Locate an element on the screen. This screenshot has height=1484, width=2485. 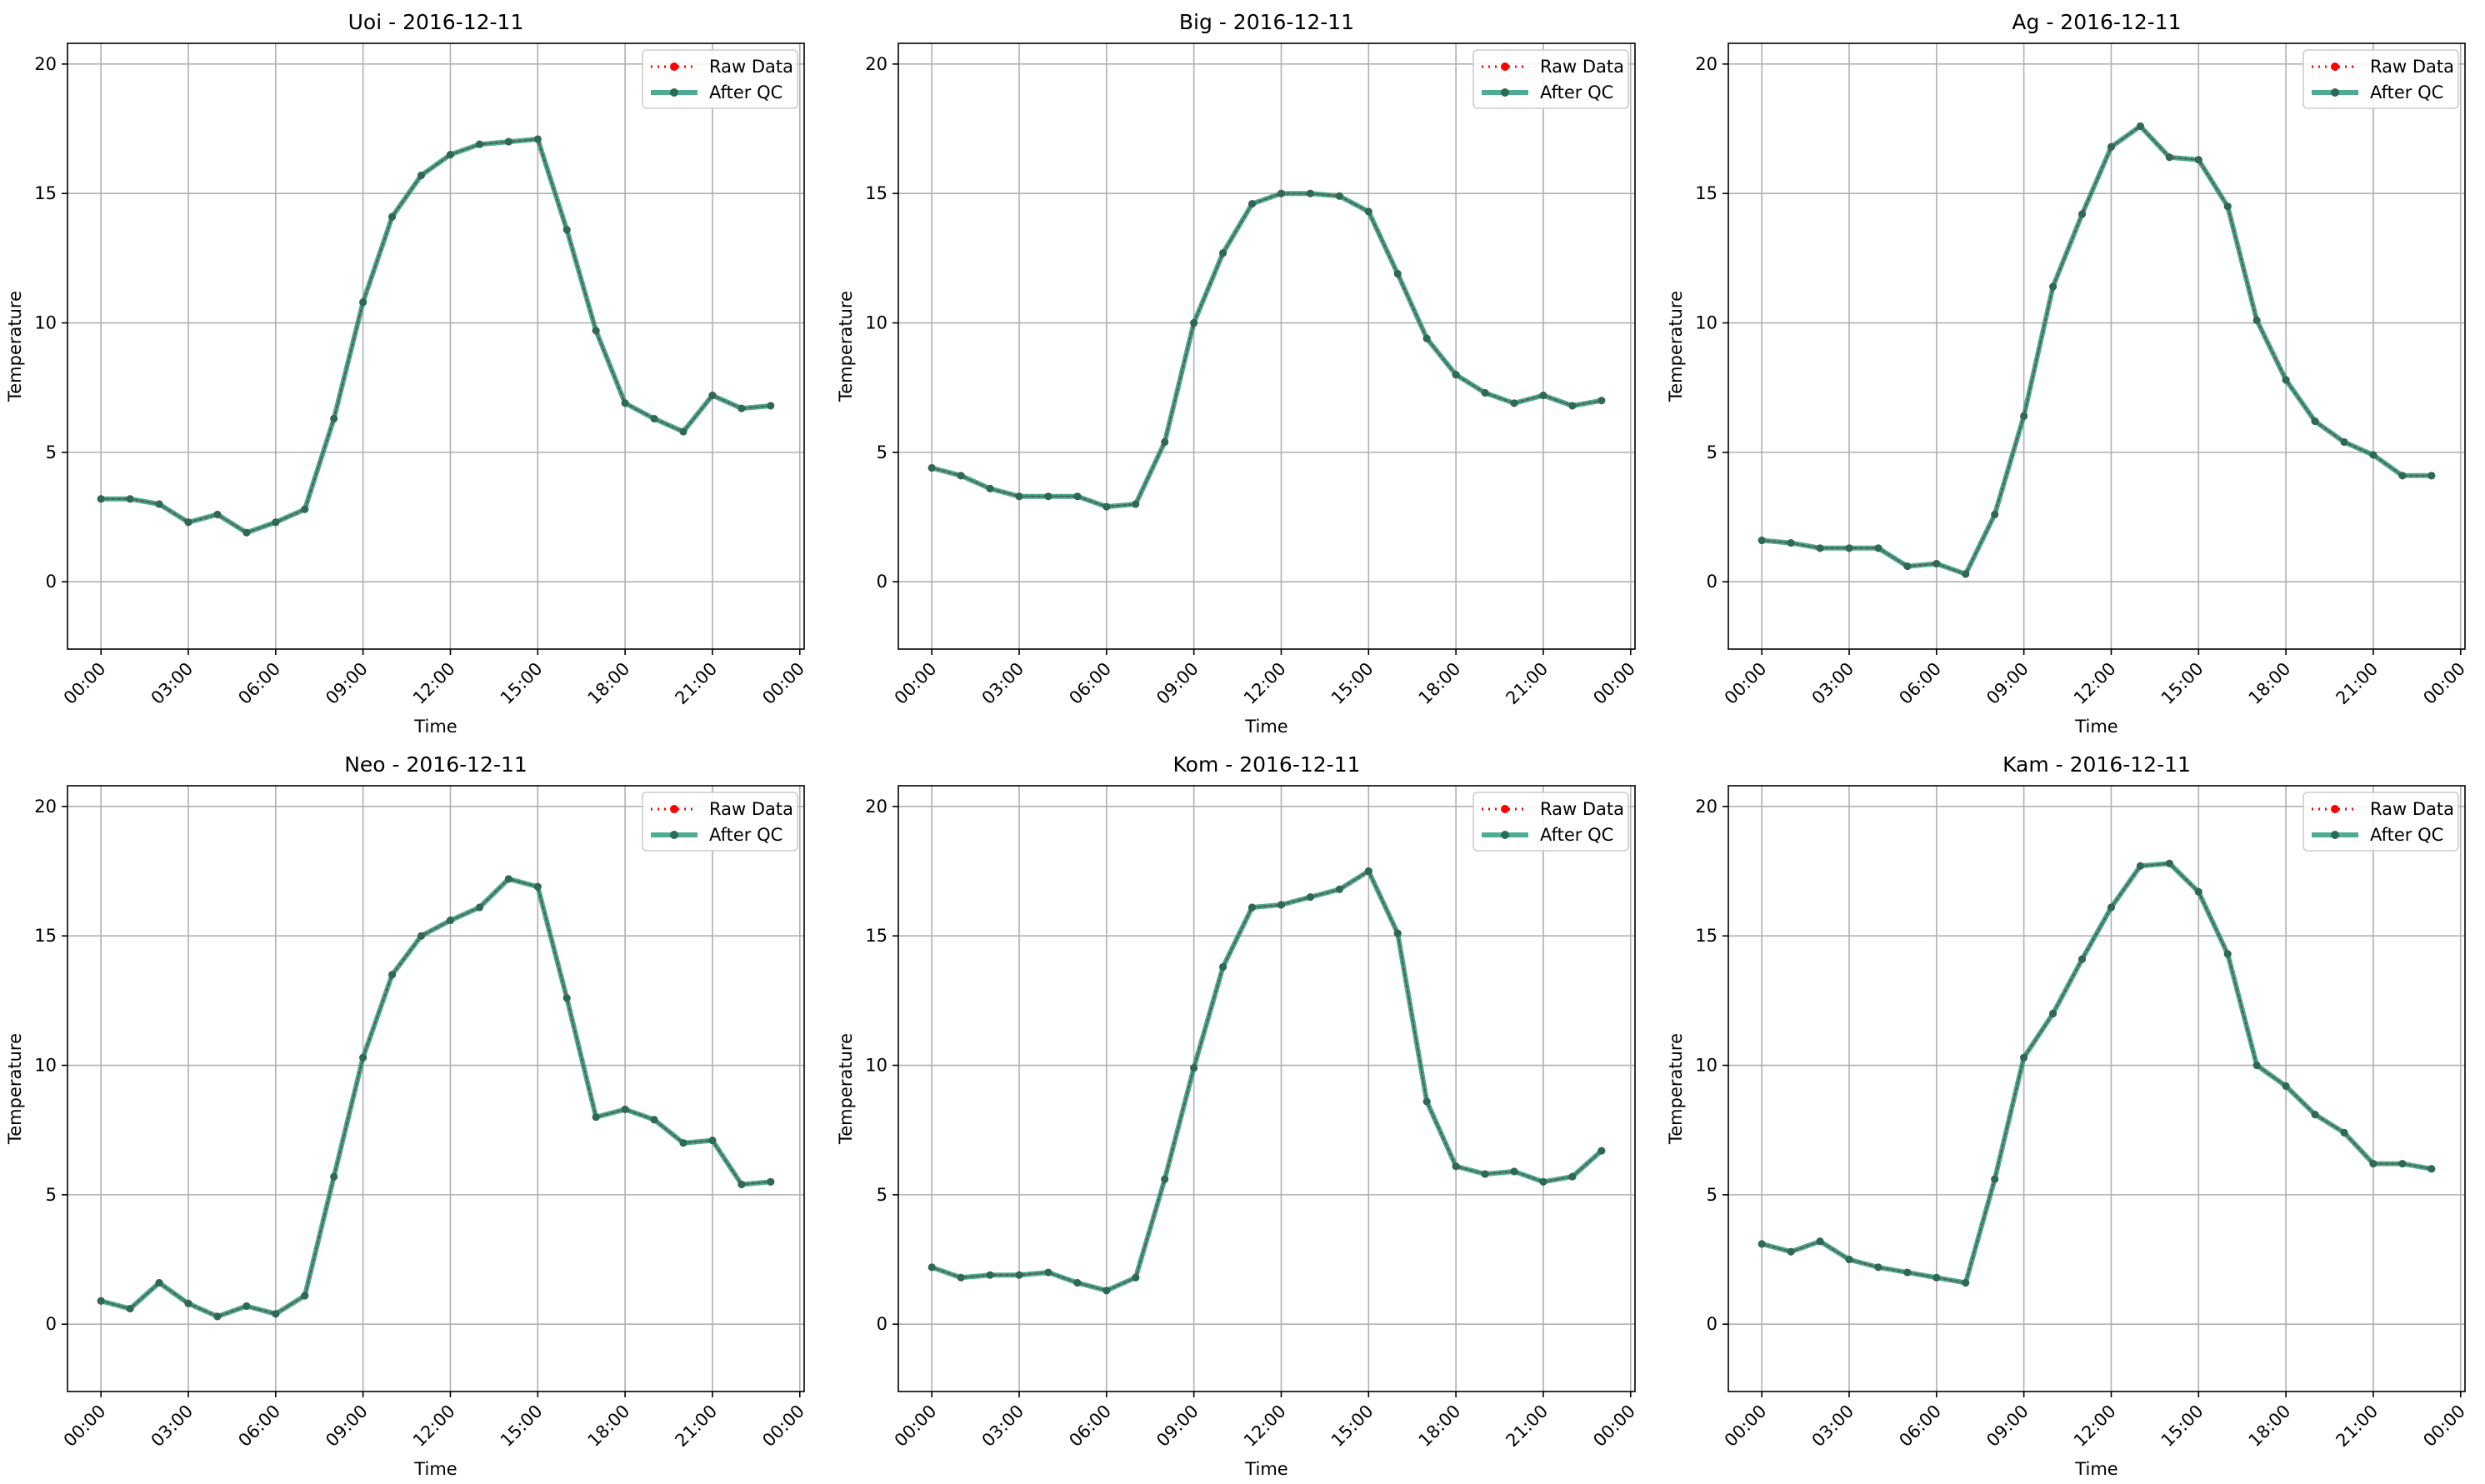
legend-label-raw-data: Raw Data is located at coordinates (1582, 67).